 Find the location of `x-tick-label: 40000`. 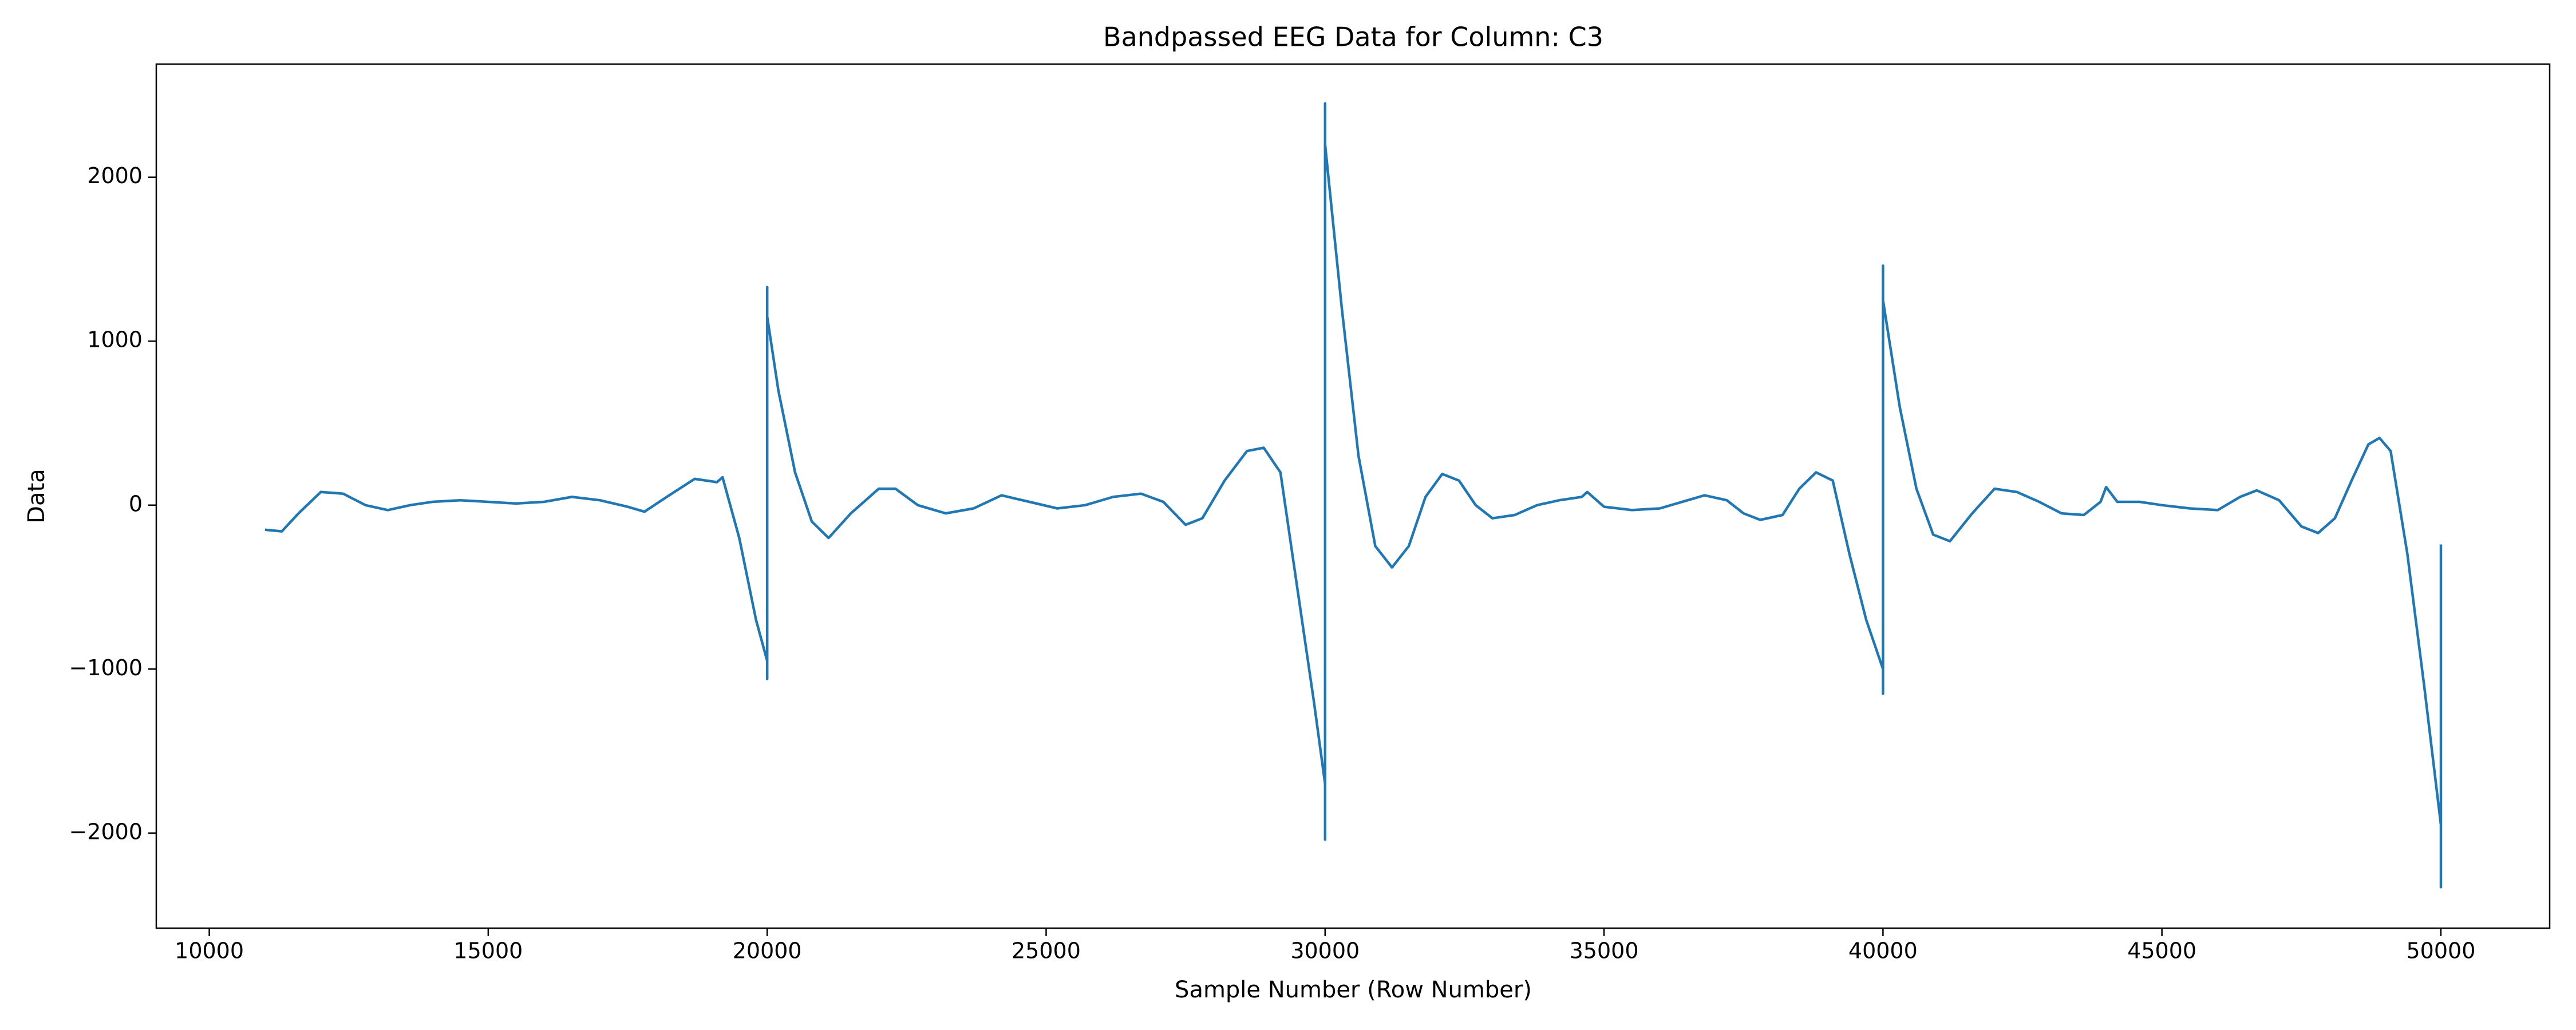

x-tick-label: 40000 is located at coordinates (1883, 951).